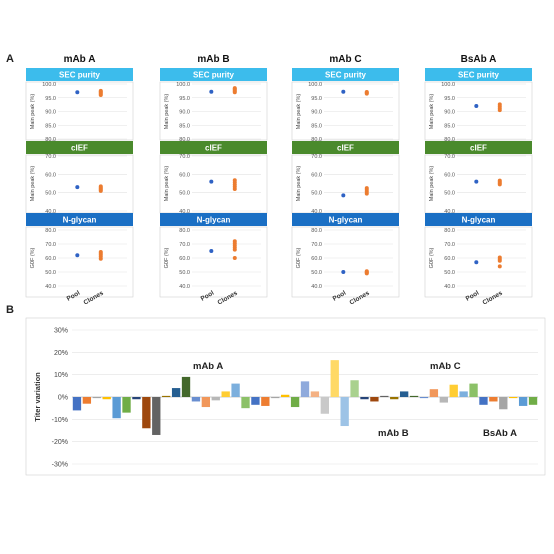  I want to click on tick-label: 95.0, so click(316, 99).